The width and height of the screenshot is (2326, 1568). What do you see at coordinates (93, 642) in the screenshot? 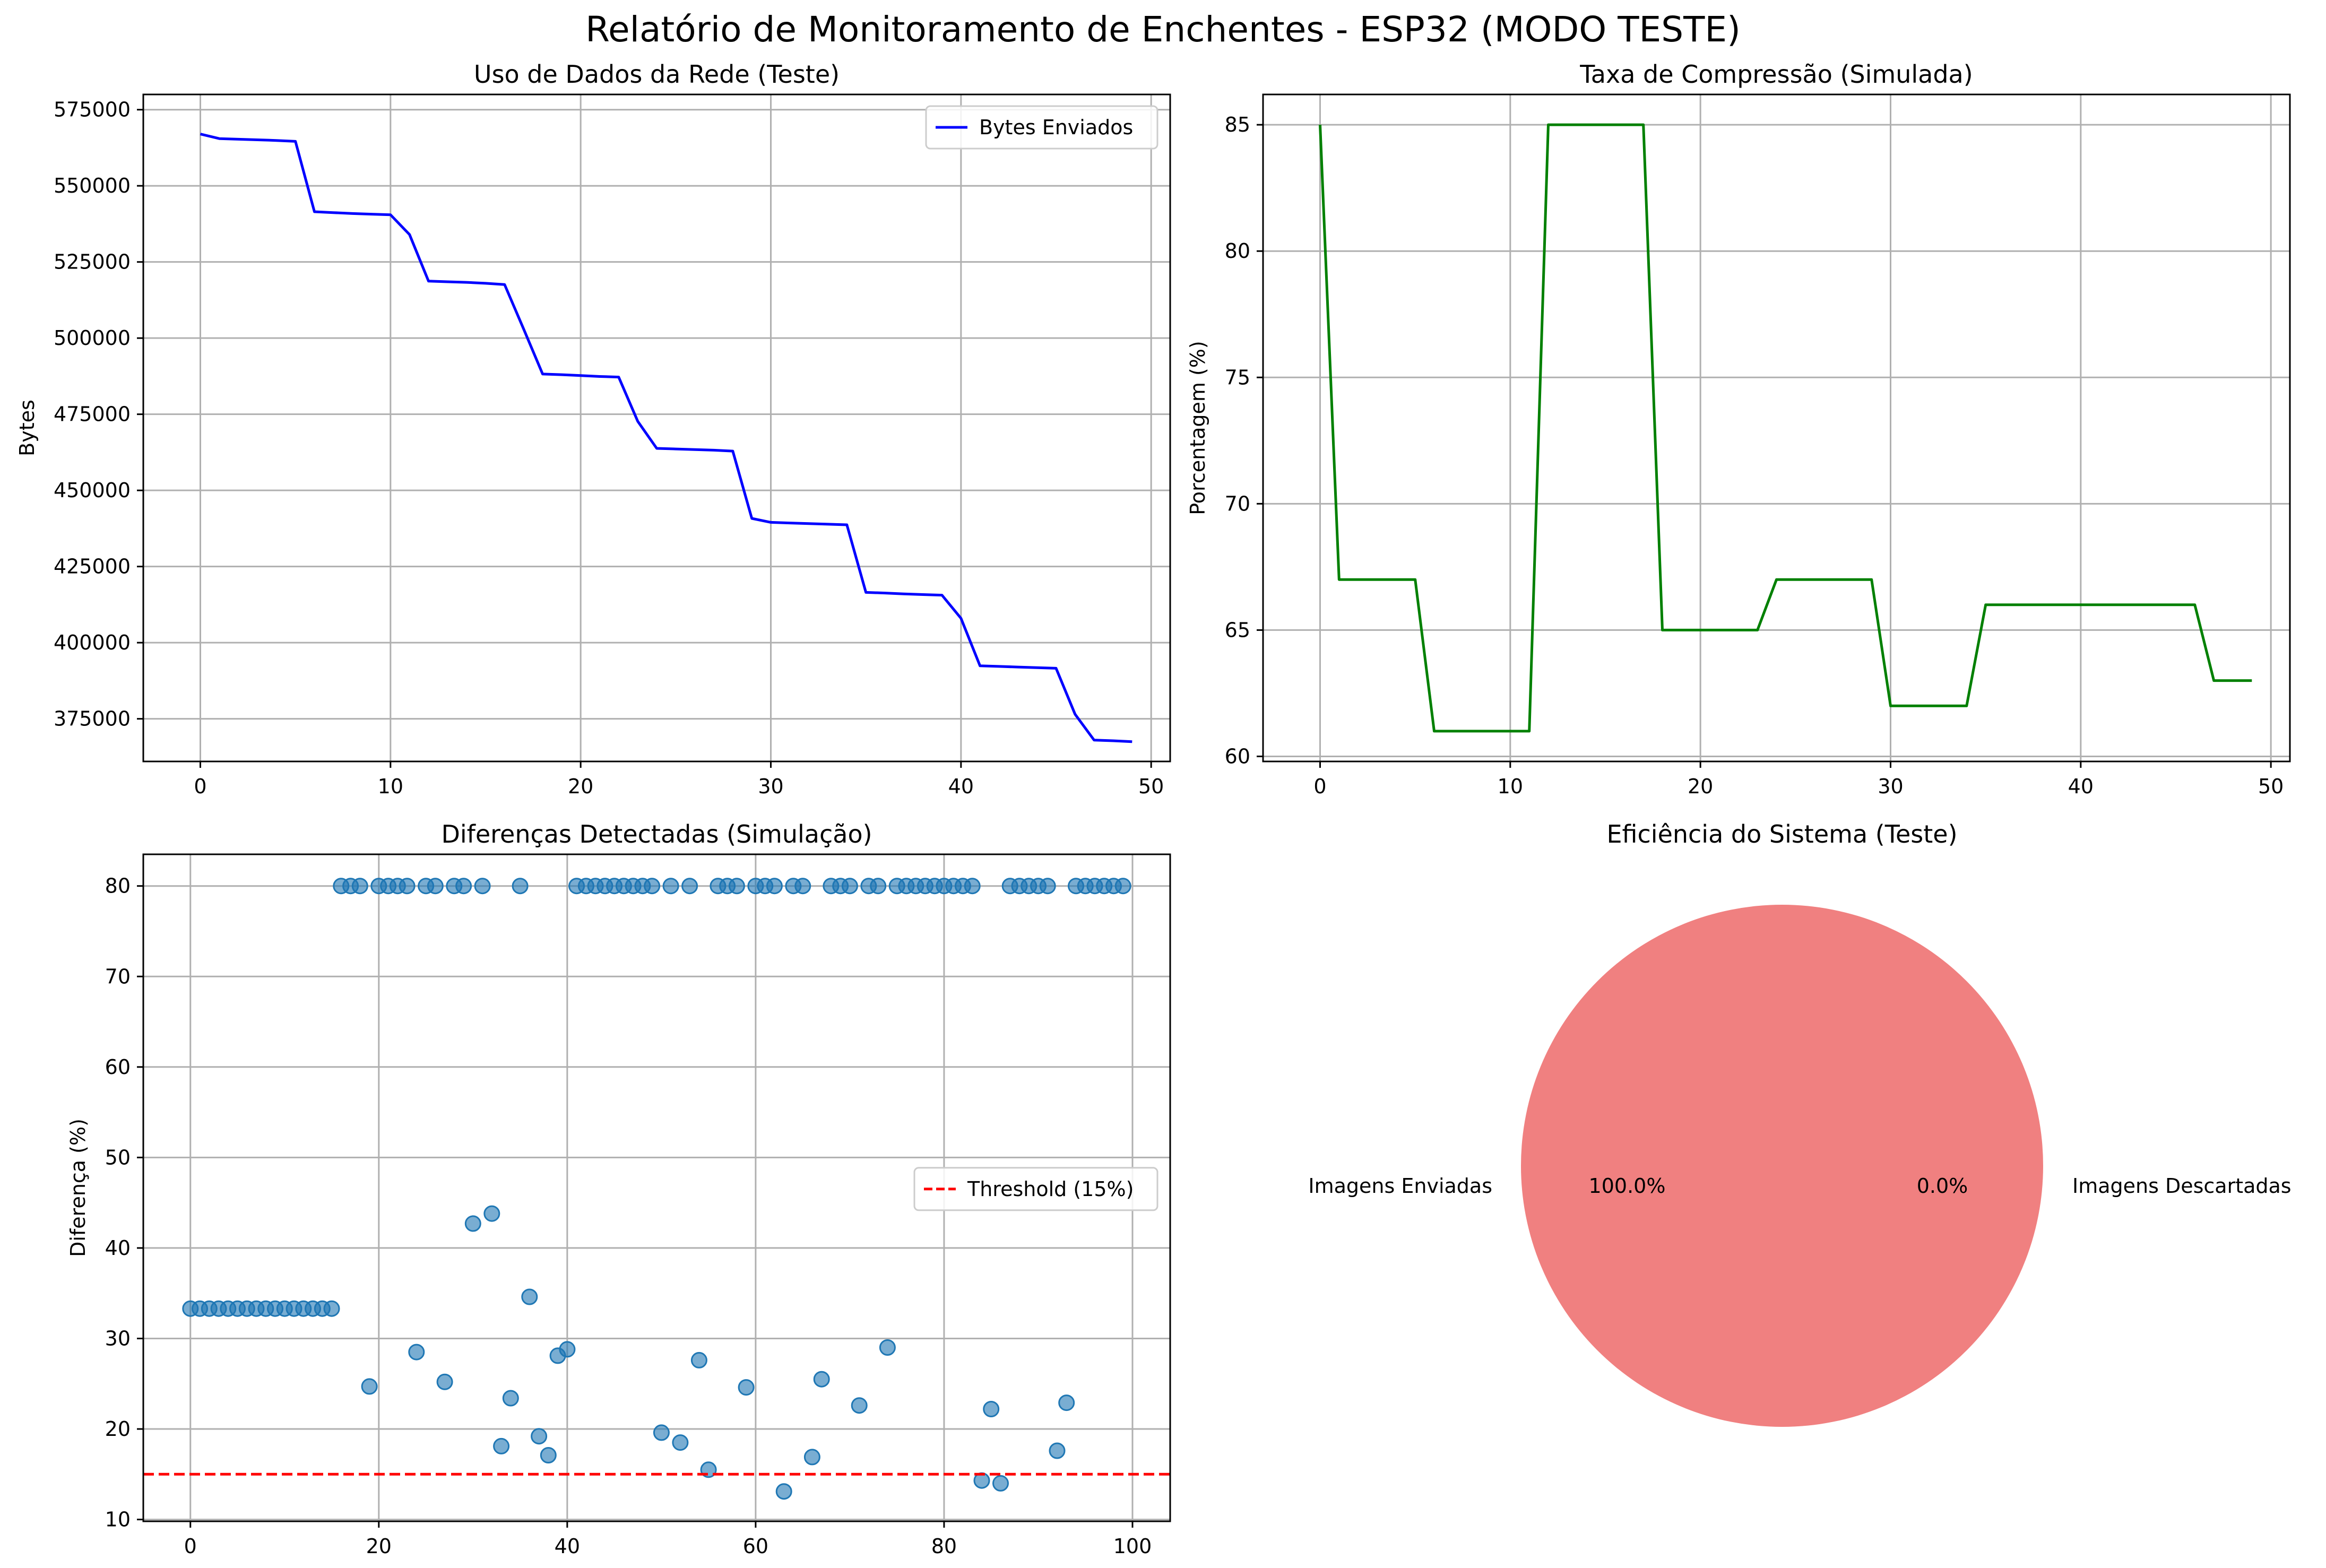
I see `y-tick-label: 400000` at bounding box center [93, 642].